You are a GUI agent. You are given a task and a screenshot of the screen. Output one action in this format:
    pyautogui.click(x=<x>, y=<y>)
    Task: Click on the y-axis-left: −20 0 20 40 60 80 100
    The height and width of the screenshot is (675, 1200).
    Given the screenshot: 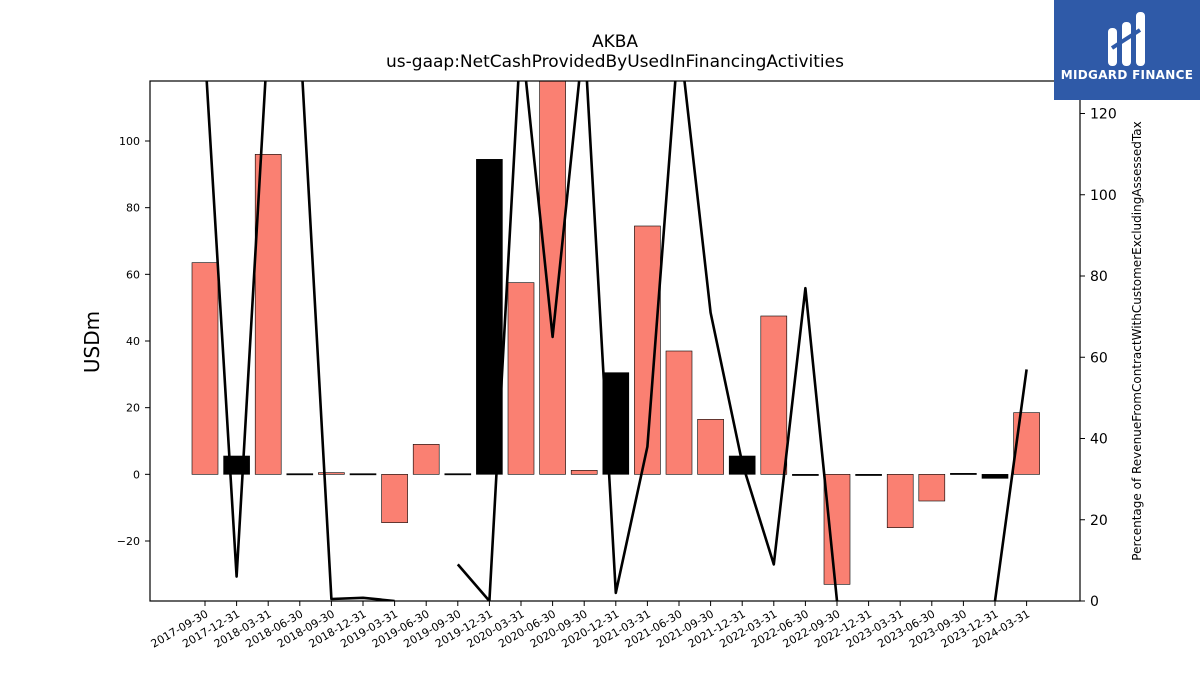 What is the action you would take?
    pyautogui.click(x=133, y=341)
    